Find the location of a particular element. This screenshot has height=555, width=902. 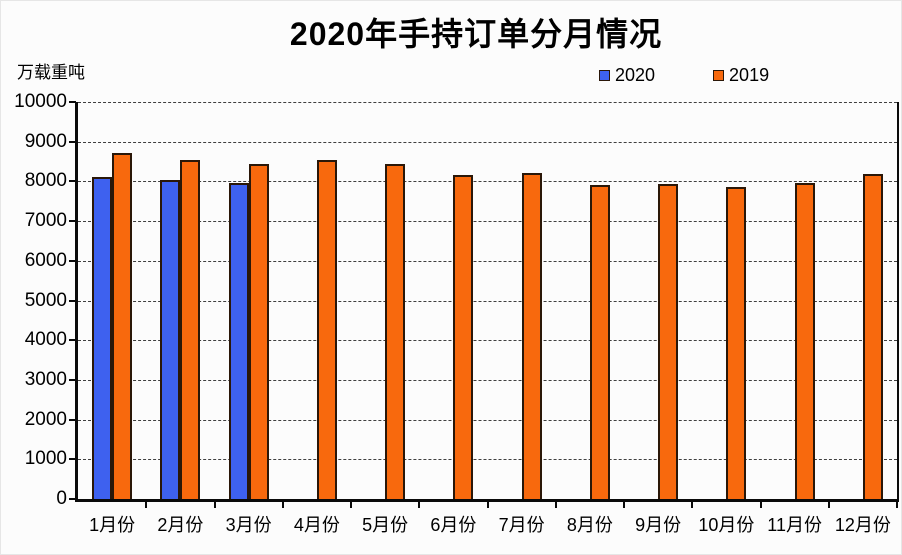

gridline-2000 is located at coordinates (487, 420).